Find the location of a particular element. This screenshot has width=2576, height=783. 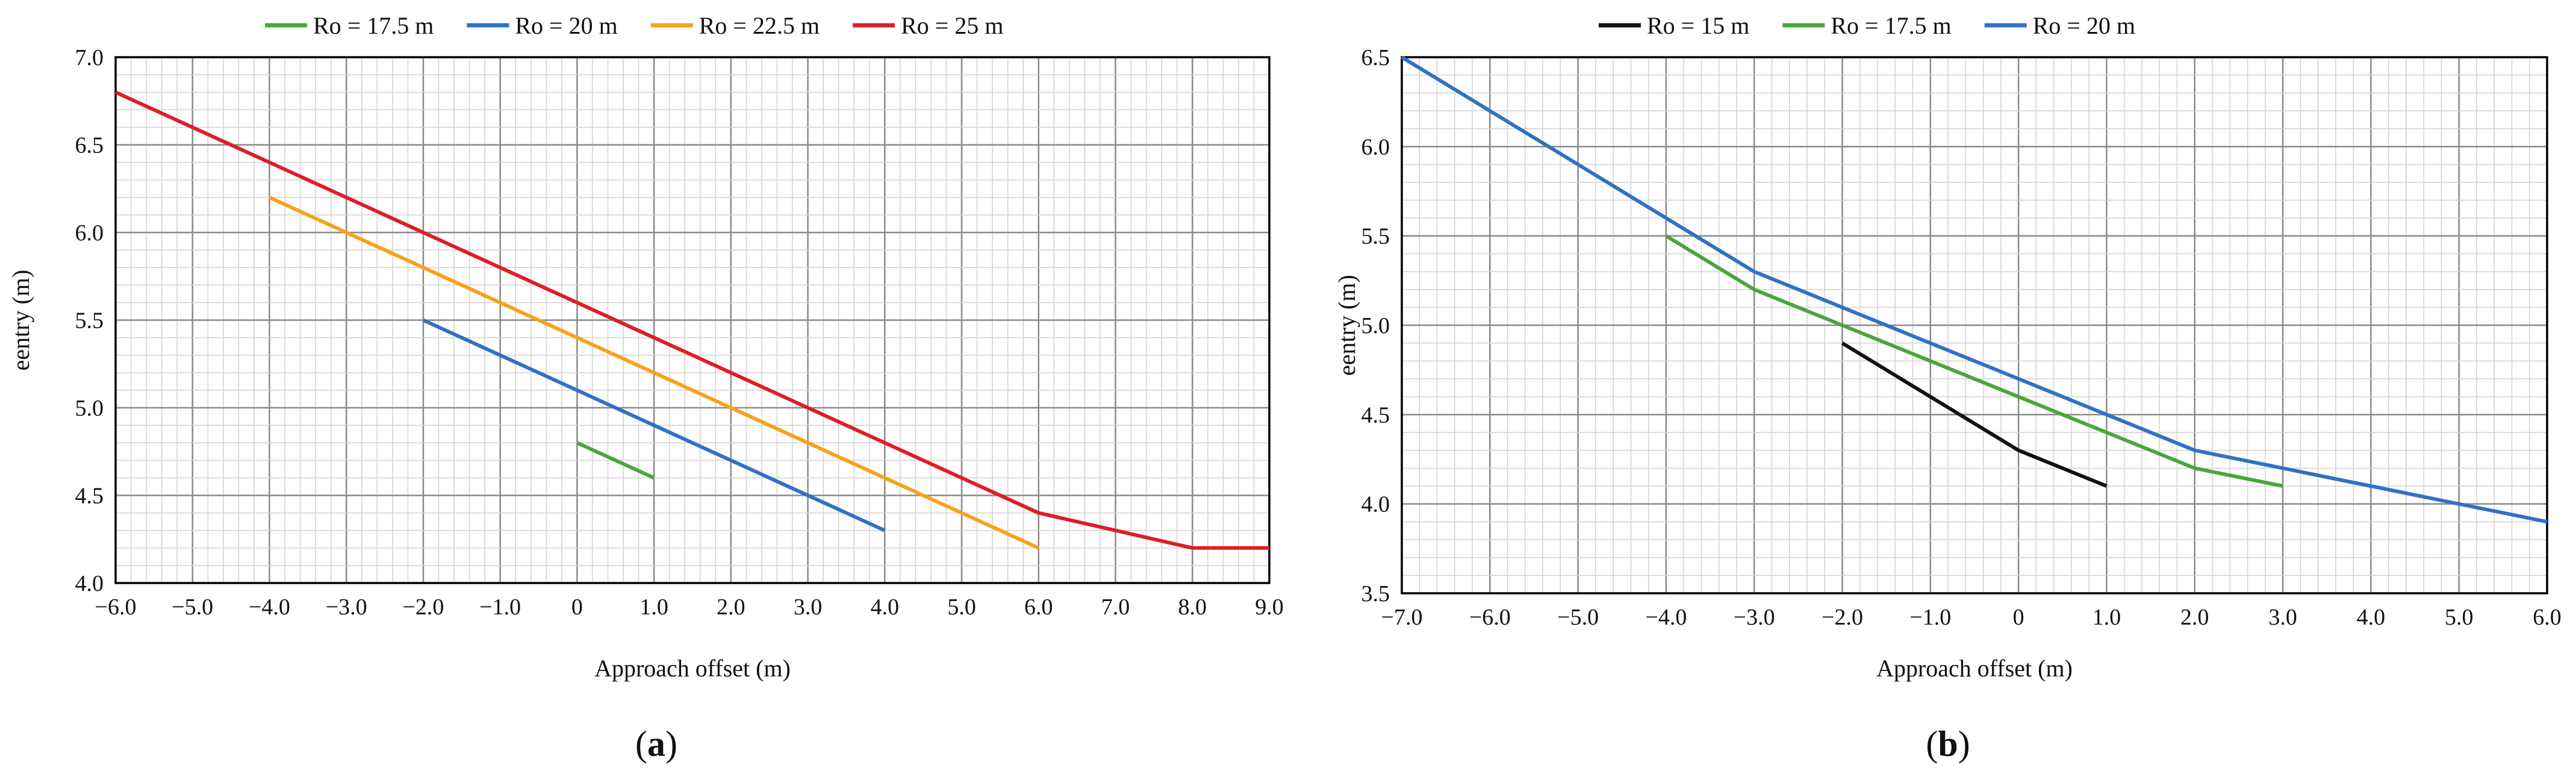

x-tick-label: 8.0 is located at coordinates (1192, 607).